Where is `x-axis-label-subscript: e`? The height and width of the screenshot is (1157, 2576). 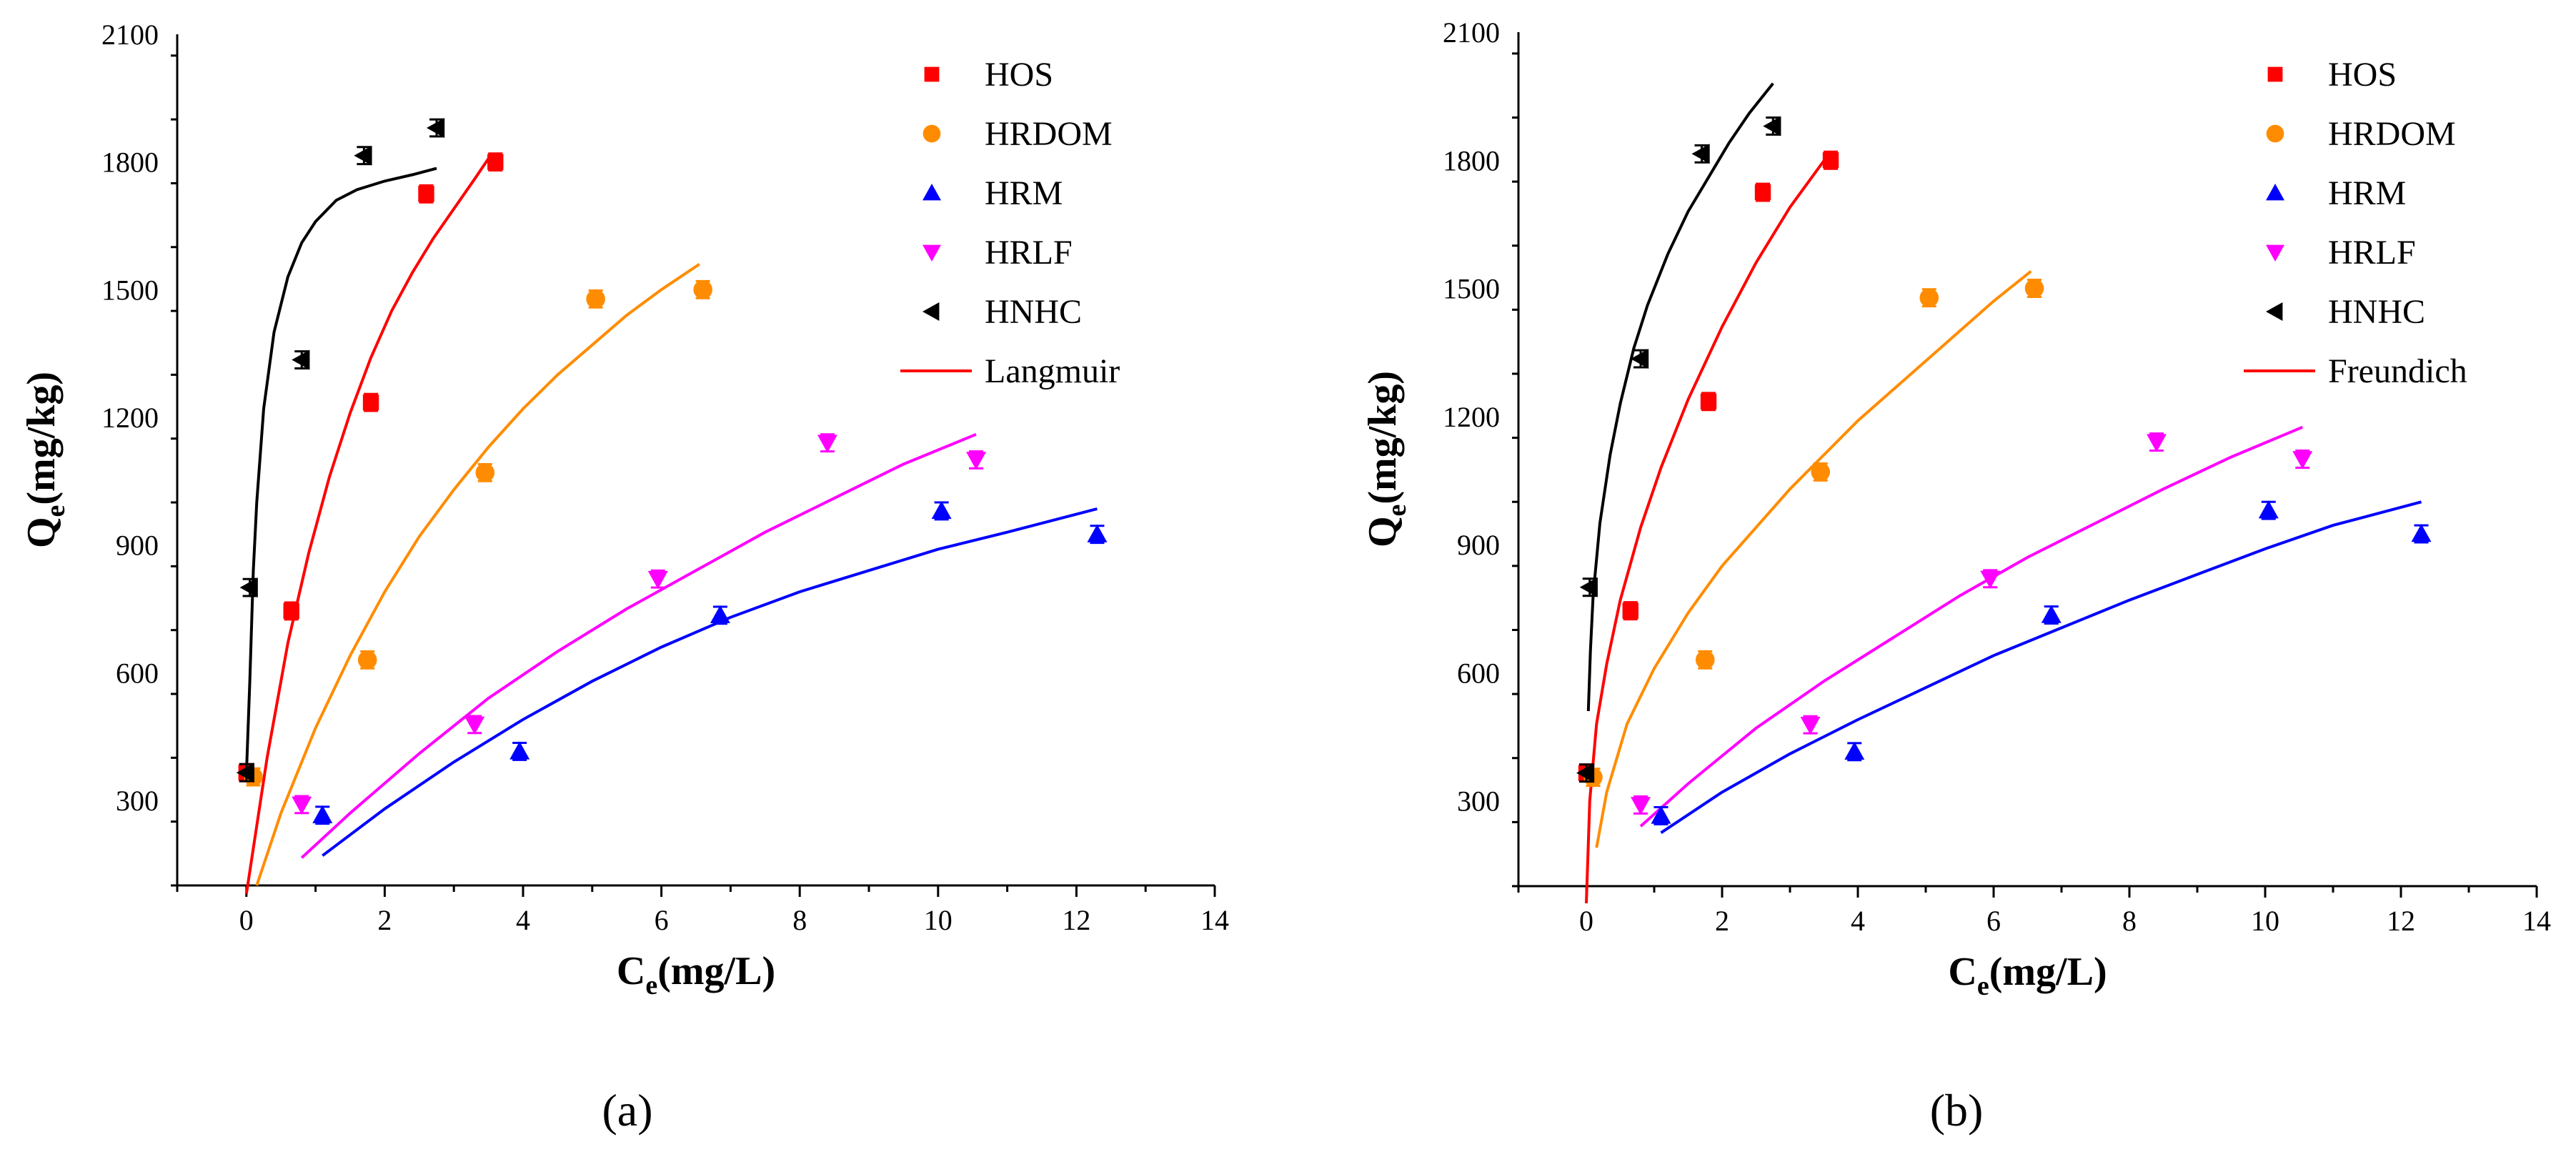
x-axis-label-subscript: e is located at coordinates (651, 985).